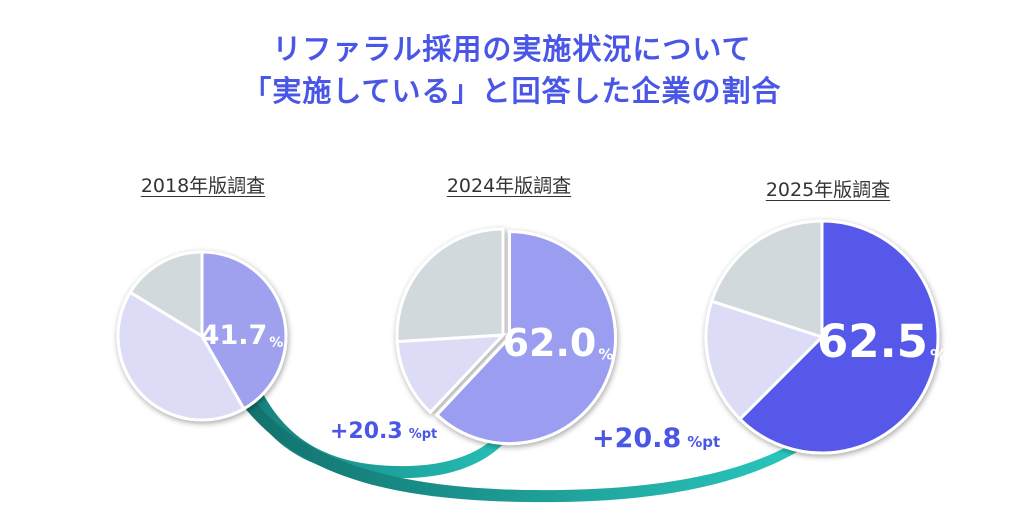 The image size is (1024, 508). I want to click on chart-title-line-1: リファラル採用の実施状況について, so click(512, 49).